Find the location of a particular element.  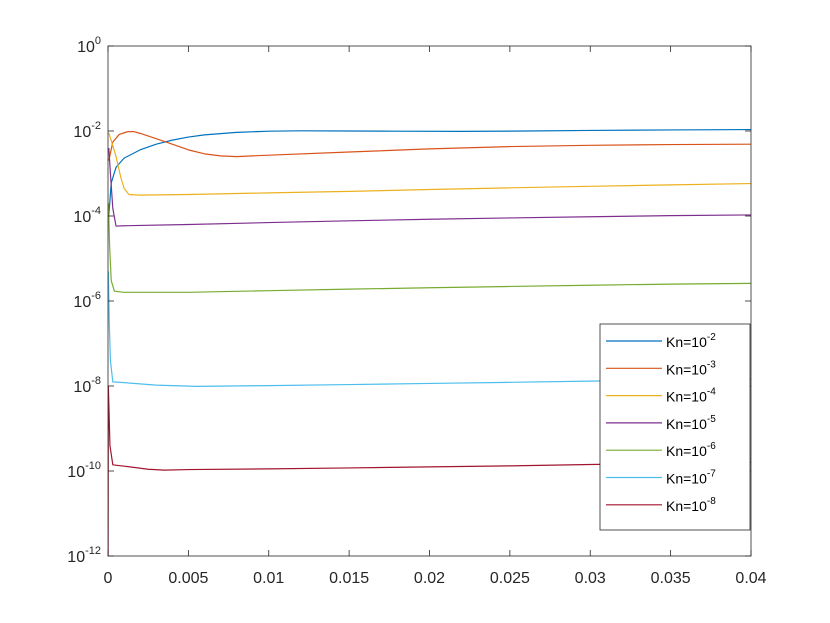

legend-label-exponent: -3 is located at coordinates (711, 364).